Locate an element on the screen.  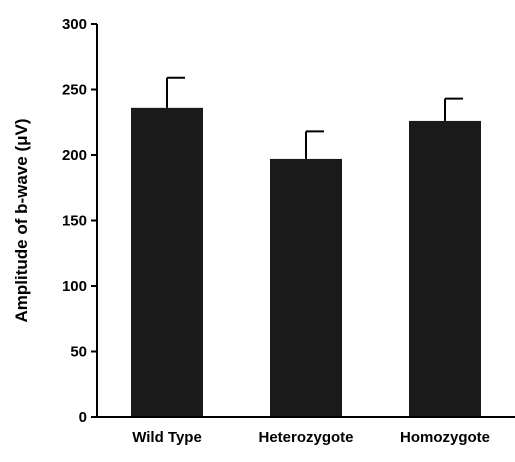
bar-heterozygote is located at coordinates (306, 287).